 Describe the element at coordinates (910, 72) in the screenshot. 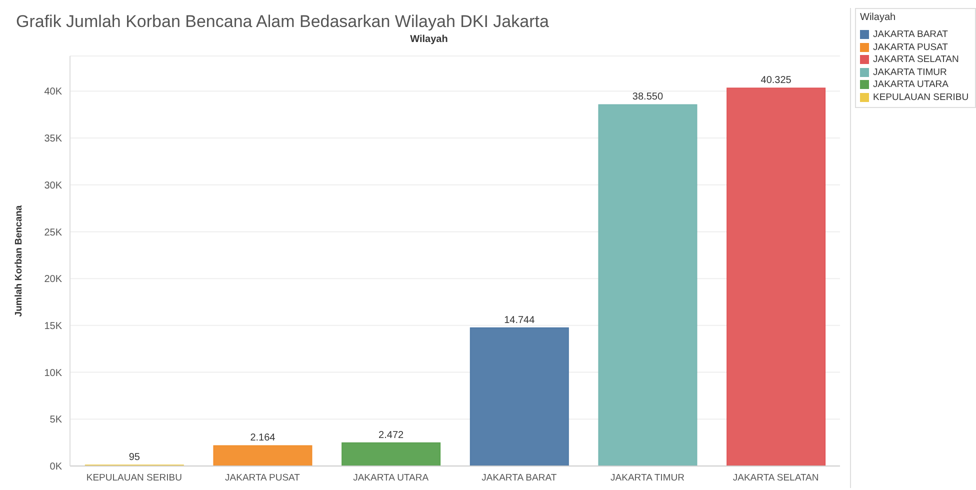

I see `legend-label: JAKARTA TIMUR` at that location.